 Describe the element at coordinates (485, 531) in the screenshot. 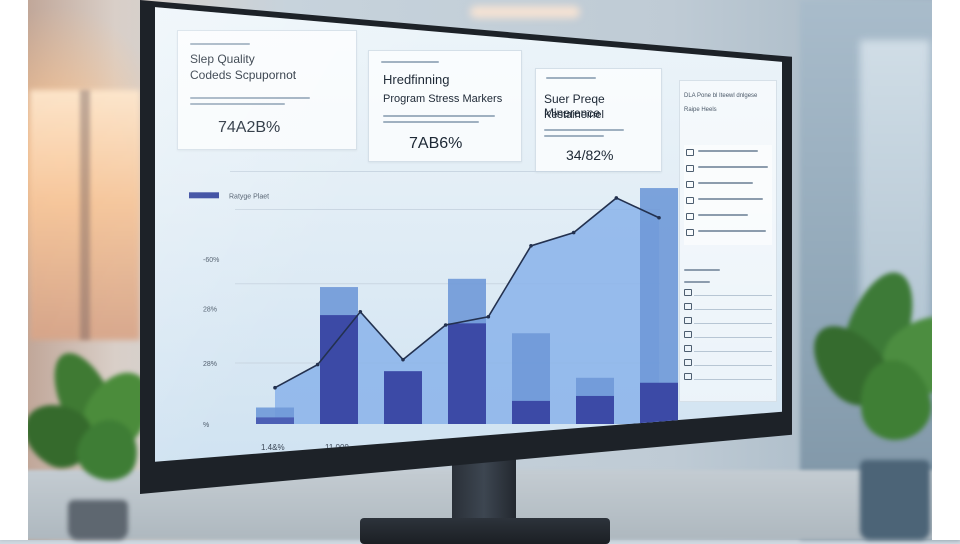

I see `monitor-base` at that location.